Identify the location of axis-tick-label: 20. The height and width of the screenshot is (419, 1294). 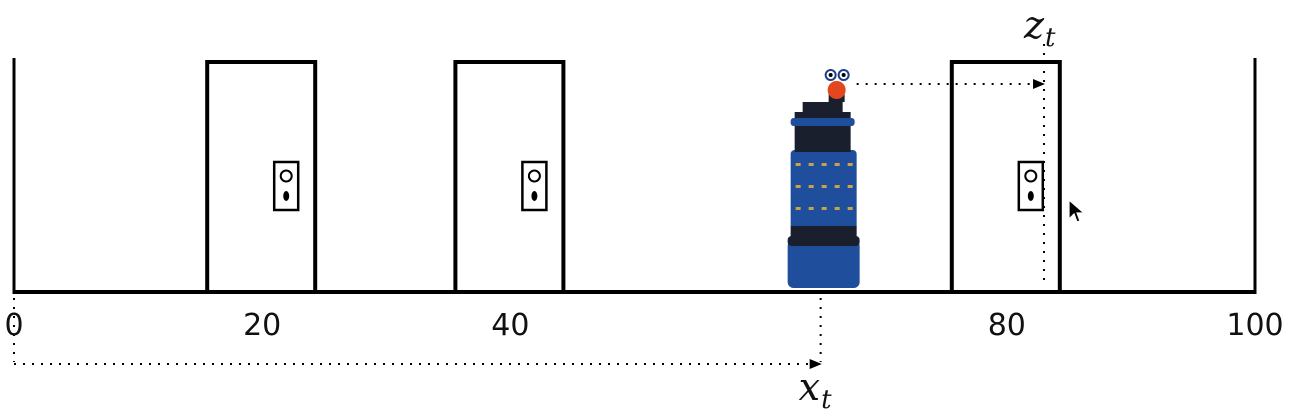
(262, 325).